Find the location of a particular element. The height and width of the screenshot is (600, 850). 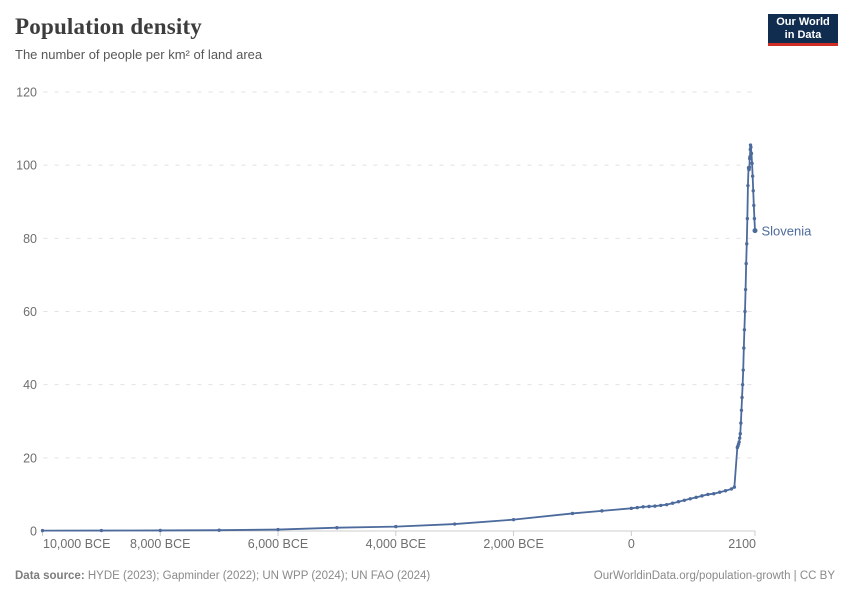

owid-logo: Our World in Data is located at coordinates (803, 30).